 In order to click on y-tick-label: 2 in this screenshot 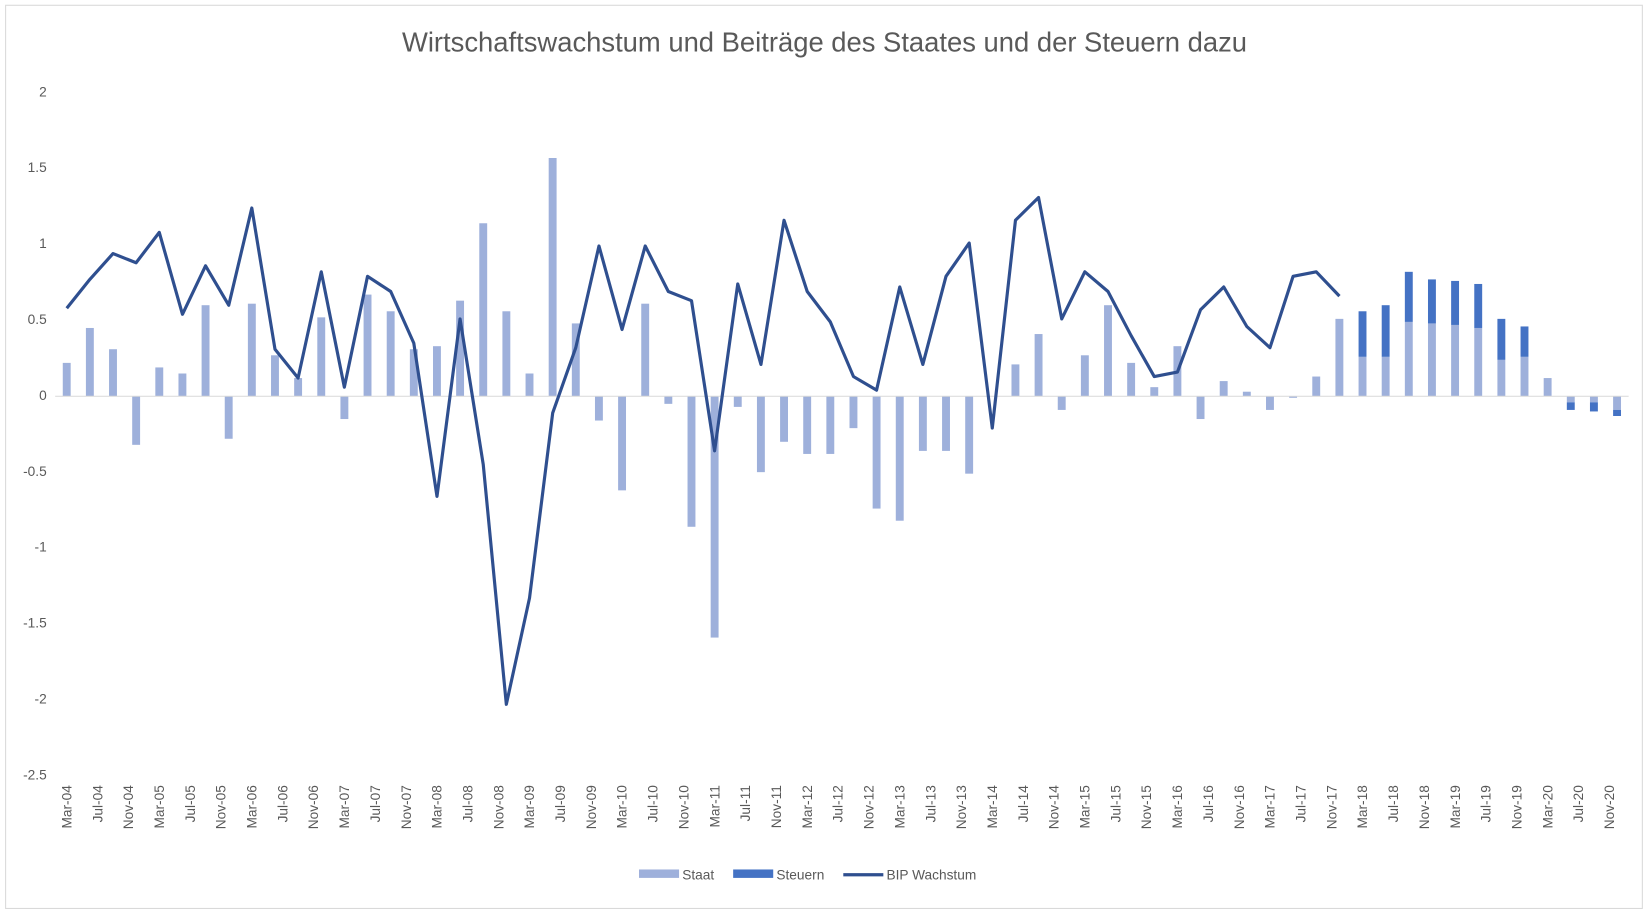, I will do `click(43, 91)`.